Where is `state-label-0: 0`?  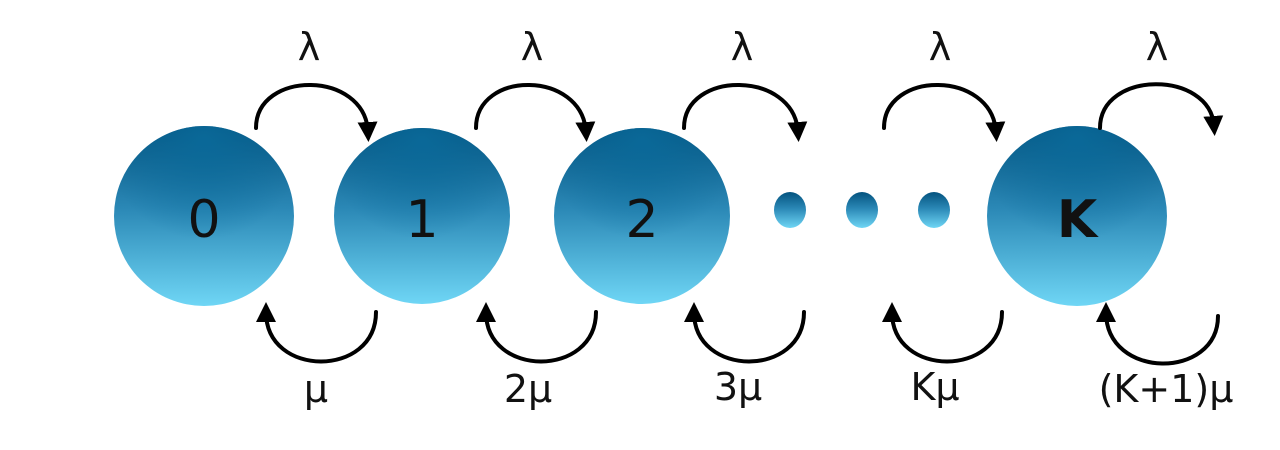
state-label-0: 0 is located at coordinates (203, 220).